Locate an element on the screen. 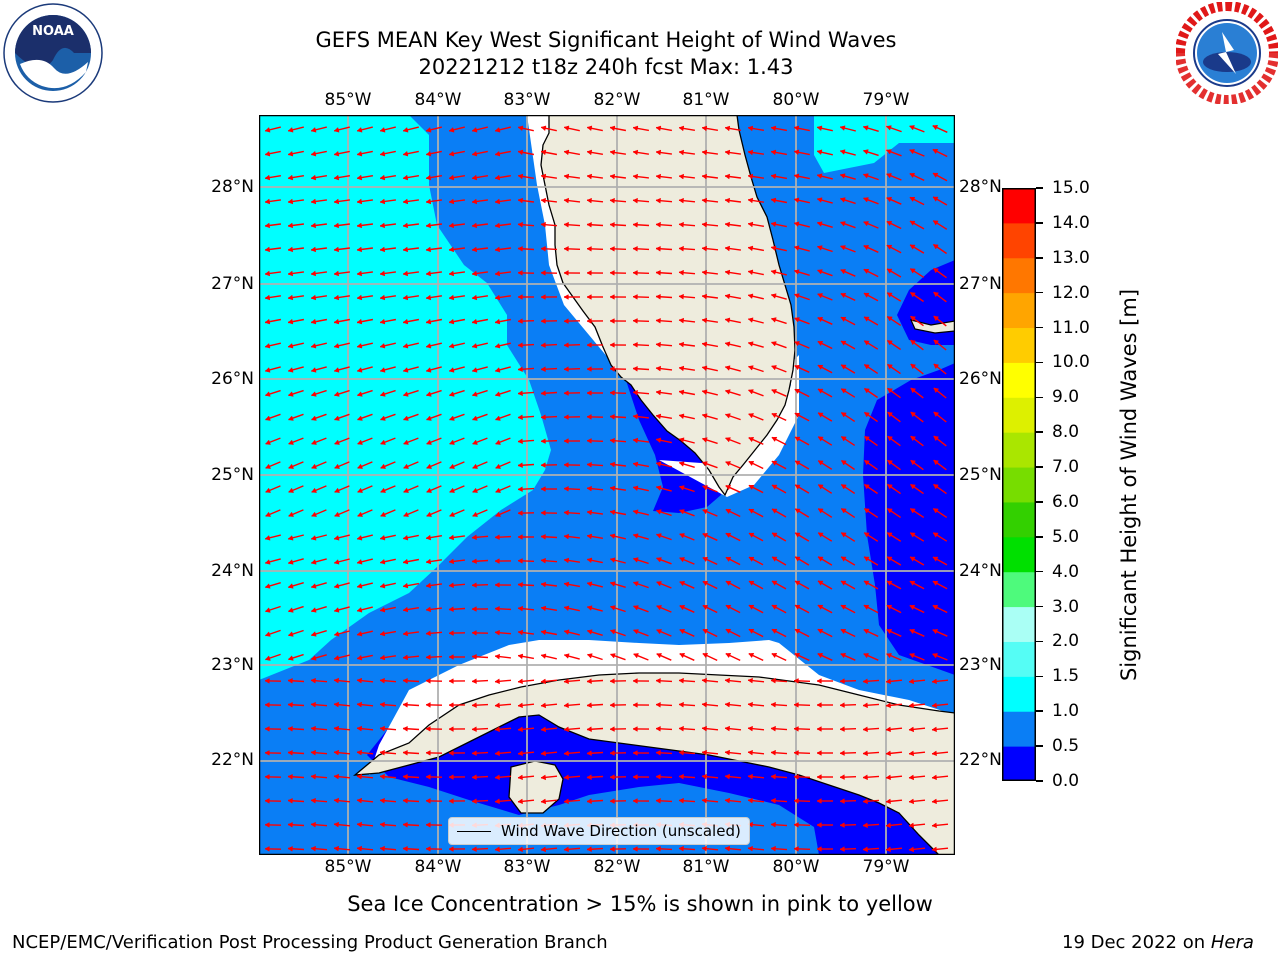 The width and height of the screenshot is (1280, 960). lon-label-bottom: 82°W is located at coordinates (617, 867).